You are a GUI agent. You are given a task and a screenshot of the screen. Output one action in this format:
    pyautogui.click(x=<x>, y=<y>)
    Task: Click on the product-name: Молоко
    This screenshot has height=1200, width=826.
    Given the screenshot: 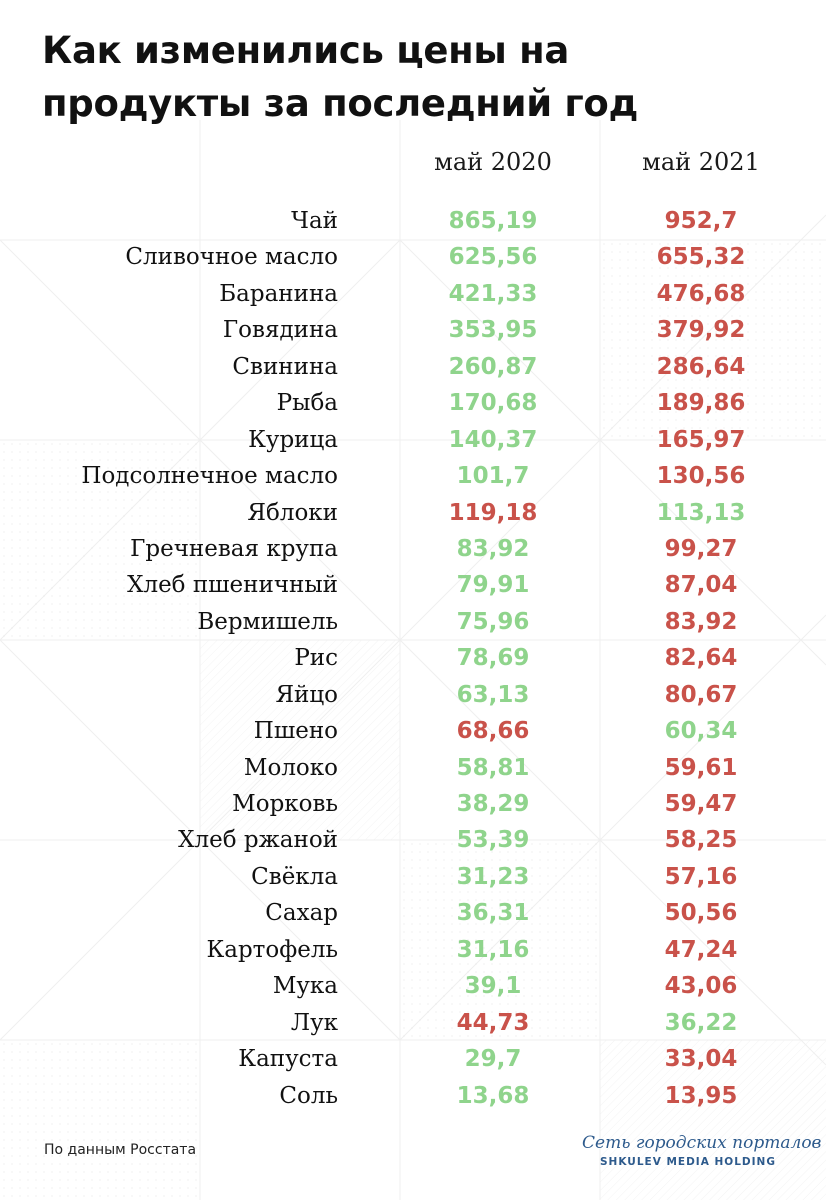 What is the action you would take?
    pyautogui.click(x=290, y=767)
    